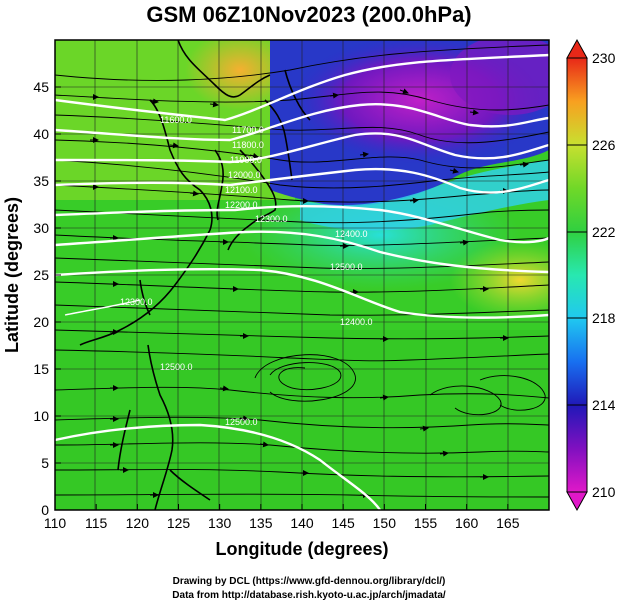 The height and width of the screenshot is (605, 619). I want to click on colorbar-bottom-triangle, so click(577, 501).